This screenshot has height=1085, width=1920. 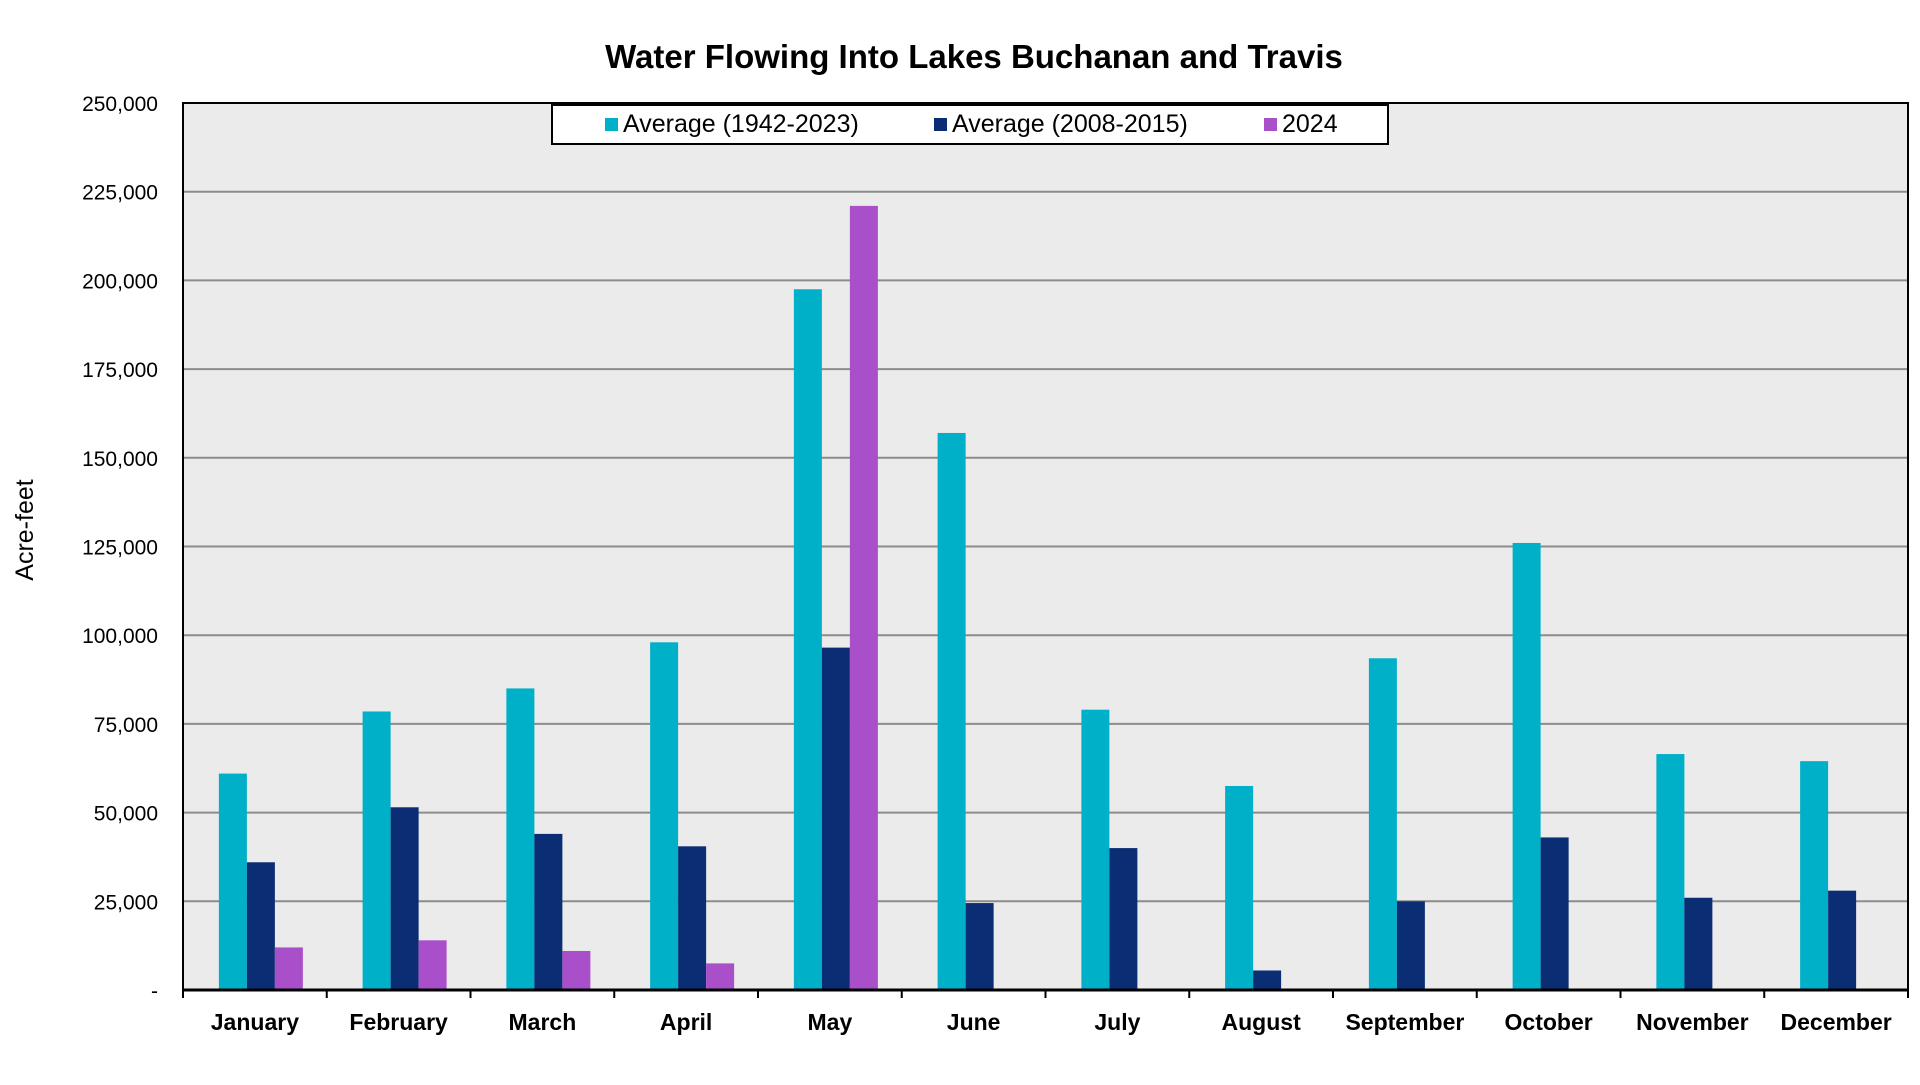 What do you see at coordinates (126, 725) in the screenshot?
I see `y-tick-label: 75,000` at bounding box center [126, 725].